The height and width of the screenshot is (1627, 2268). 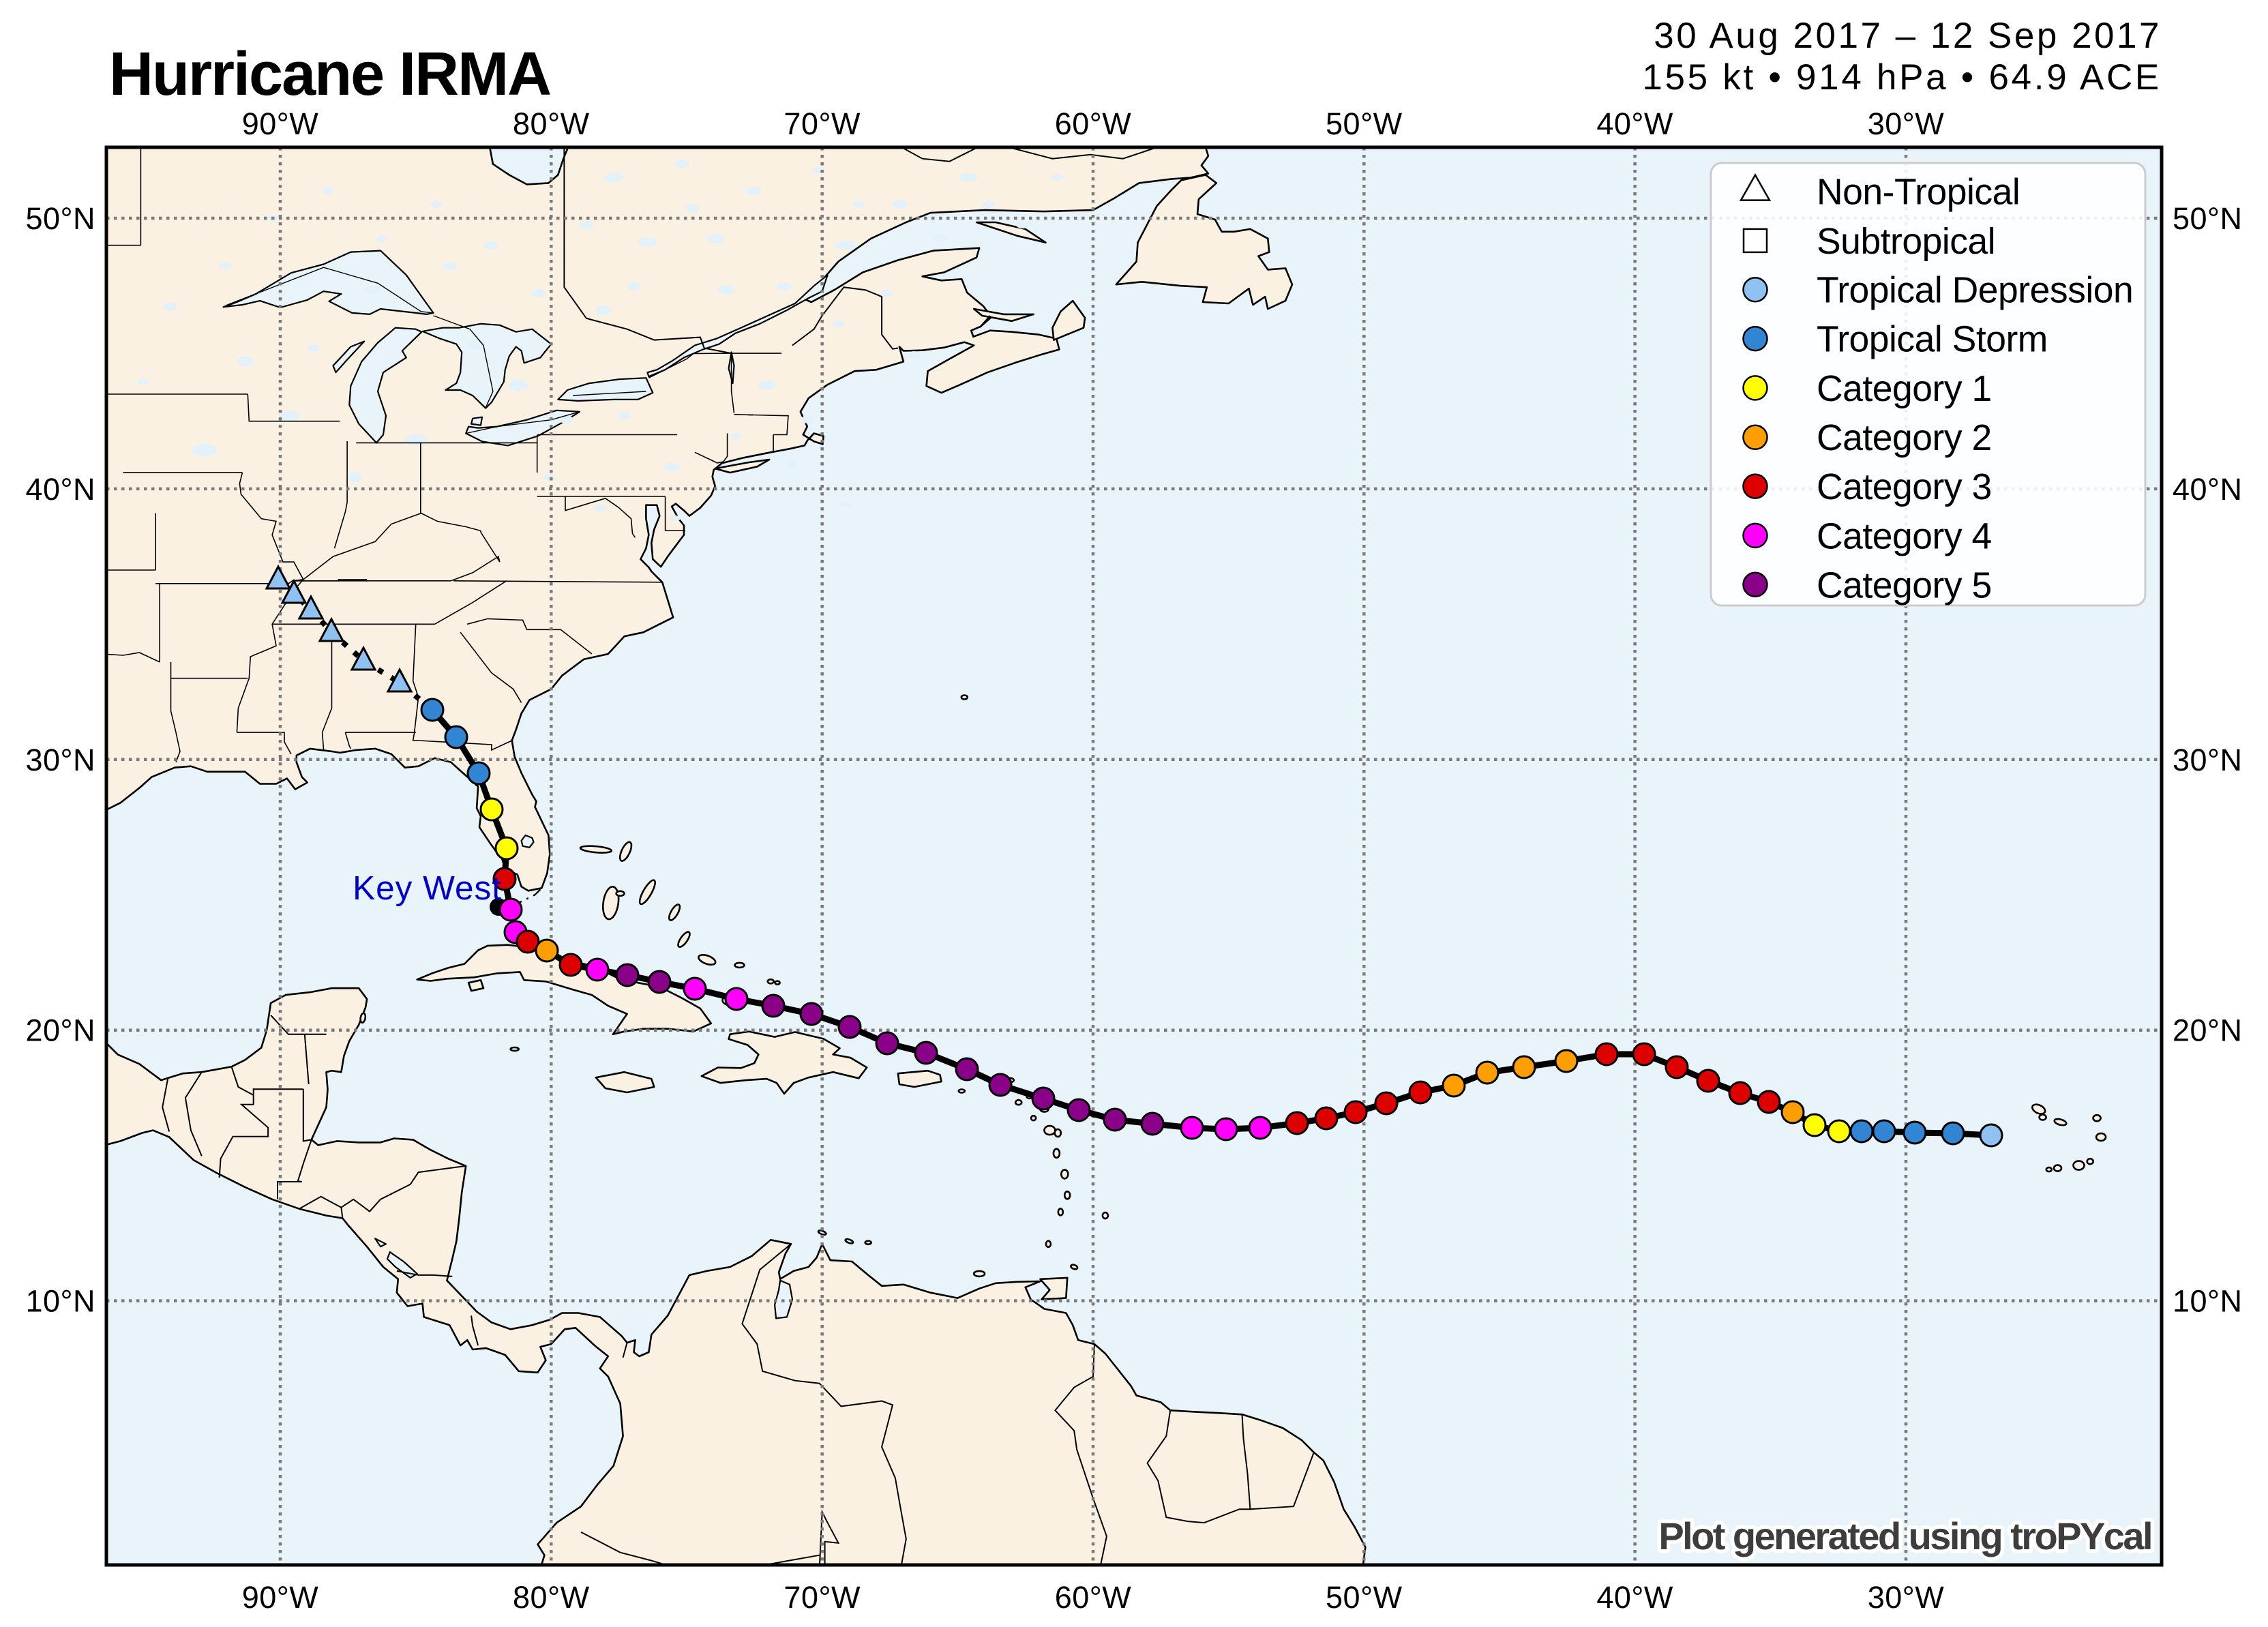 What do you see at coordinates (1906, 242) in the screenshot?
I see `svg-text: Subtropical` at bounding box center [1906, 242].